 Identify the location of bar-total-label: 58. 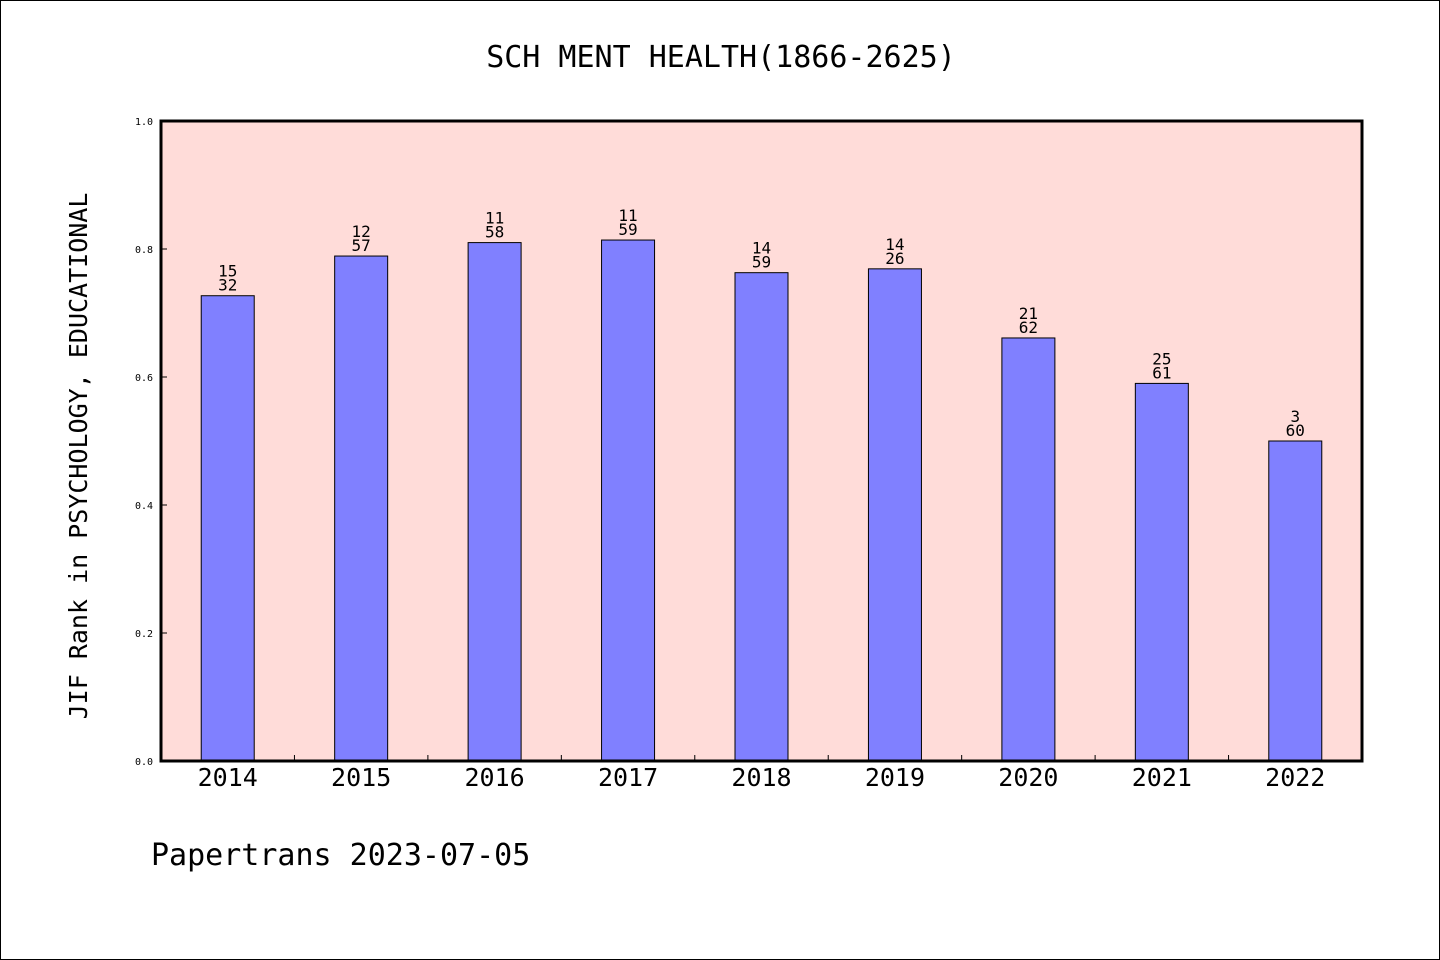
(494, 232).